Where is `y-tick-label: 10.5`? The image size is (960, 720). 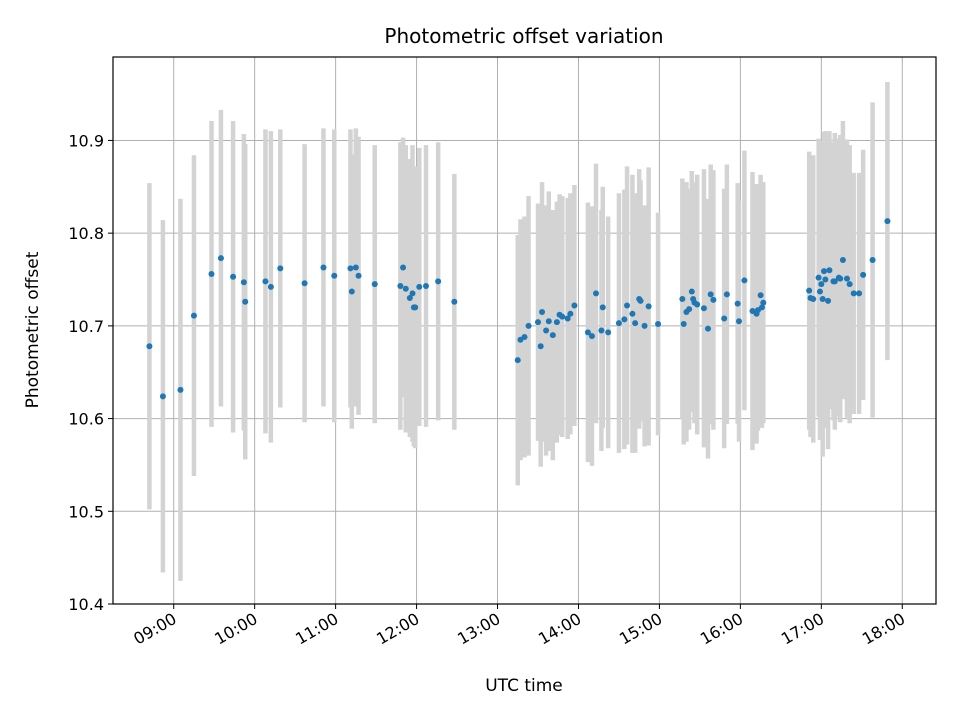 y-tick-label: 10.5 is located at coordinates (86, 511).